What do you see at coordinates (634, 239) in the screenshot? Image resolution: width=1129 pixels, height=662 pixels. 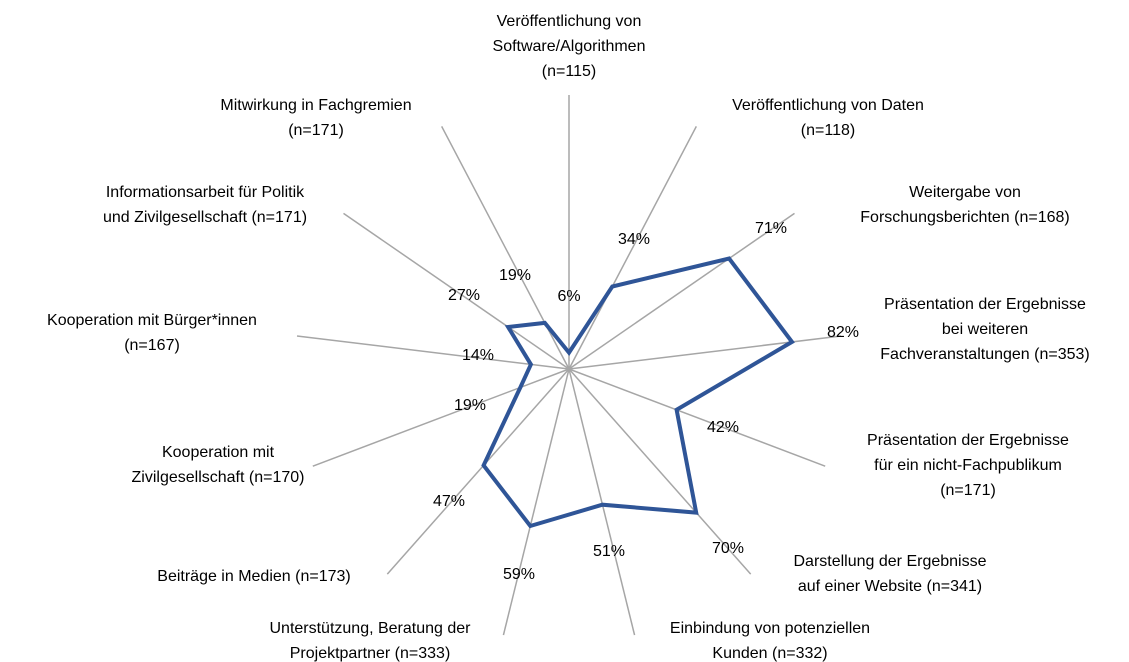 I see `value-label: 34%` at bounding box center [634, 239].